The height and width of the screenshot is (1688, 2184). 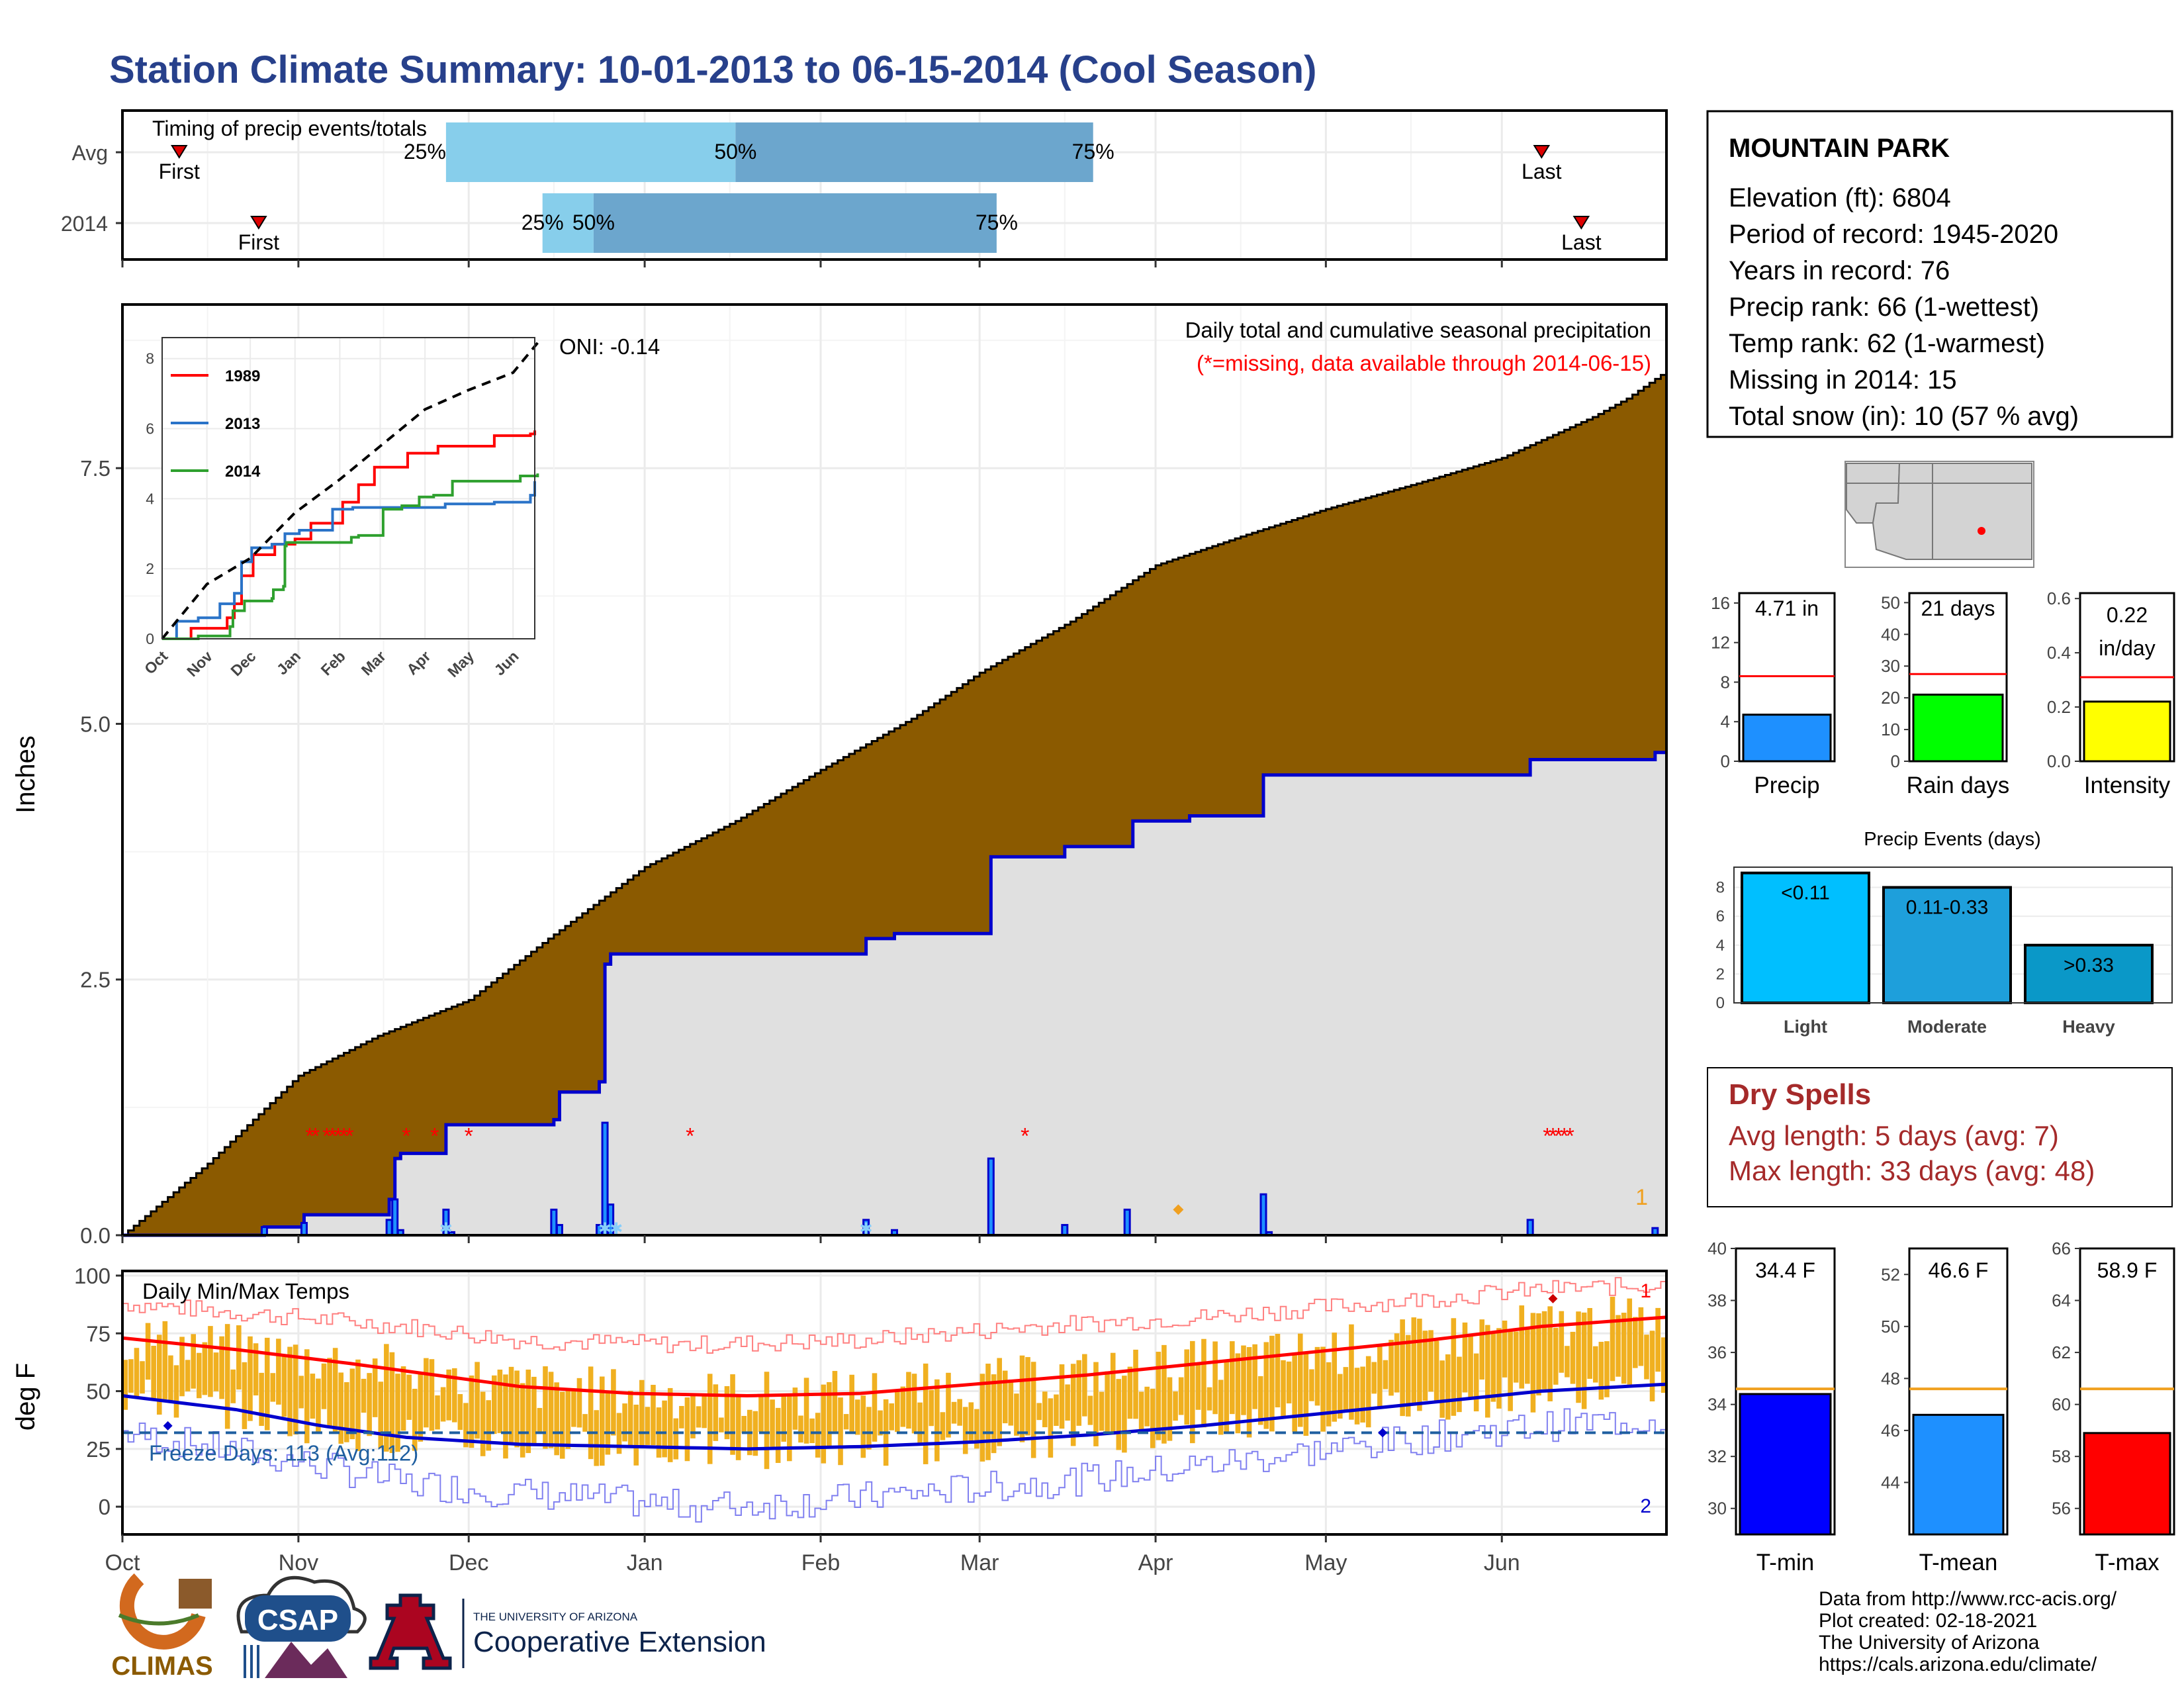 What do you see at coordinates (1564, 1136) in the screenshot?
I see `missing-mark-15: *` at bounding box center [1564, 1136].